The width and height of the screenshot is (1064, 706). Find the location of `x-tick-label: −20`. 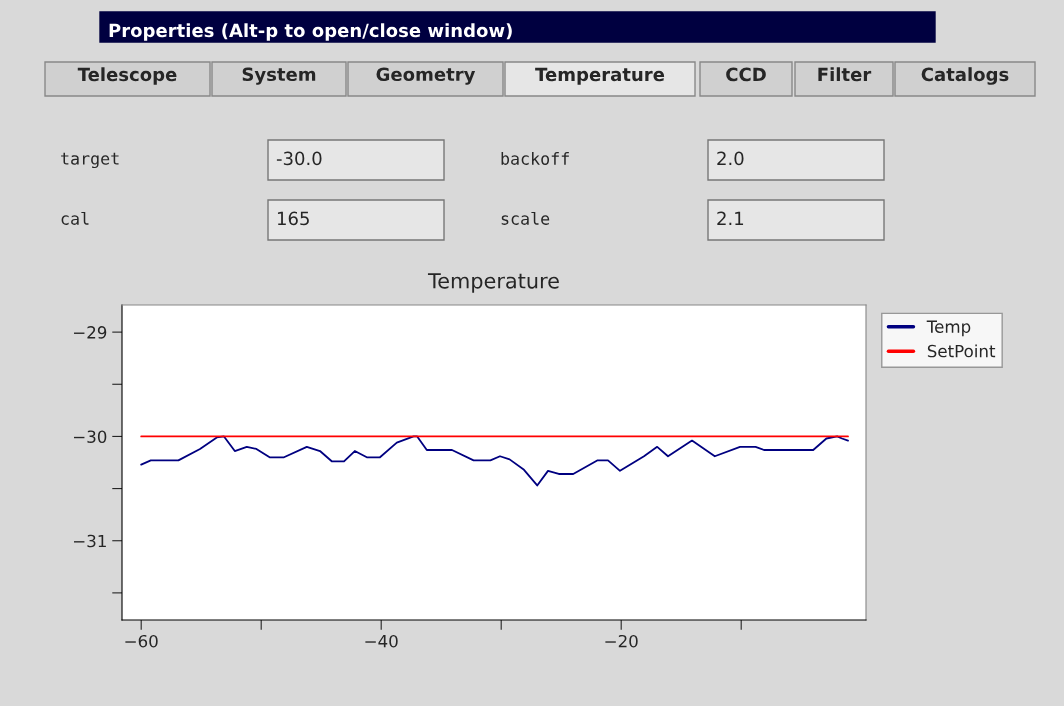

x-tick-label: −20 is located at coordinates (621, 641).